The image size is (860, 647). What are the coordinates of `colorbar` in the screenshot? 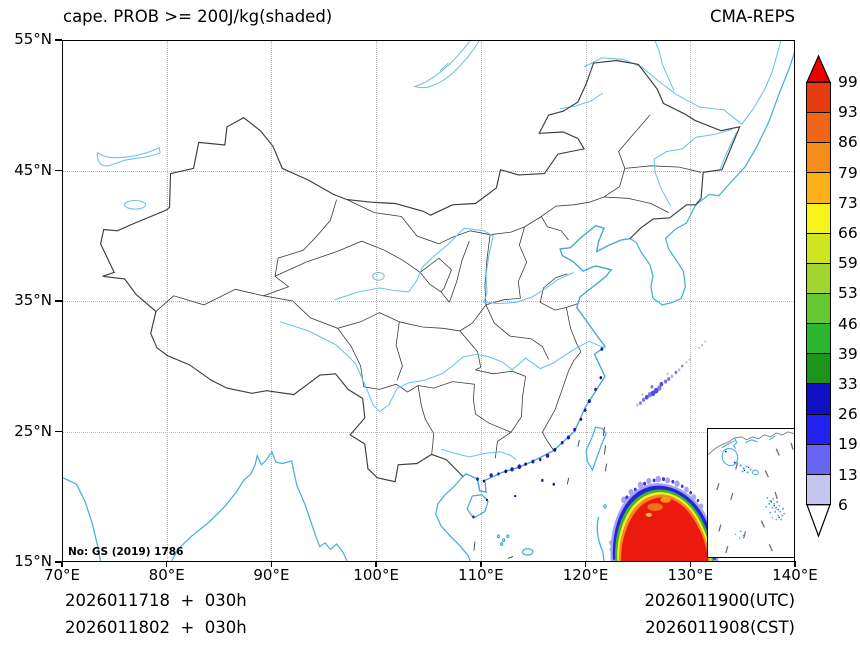 It's located at (818, 293).